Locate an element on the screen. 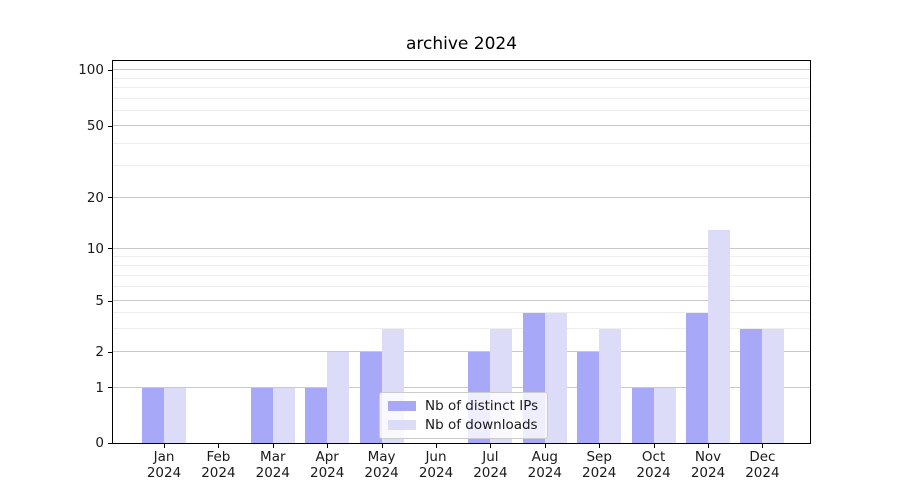 This screenshot has width=900, height=500. x-tick-mark-sep is located at coordinates (600, 446).